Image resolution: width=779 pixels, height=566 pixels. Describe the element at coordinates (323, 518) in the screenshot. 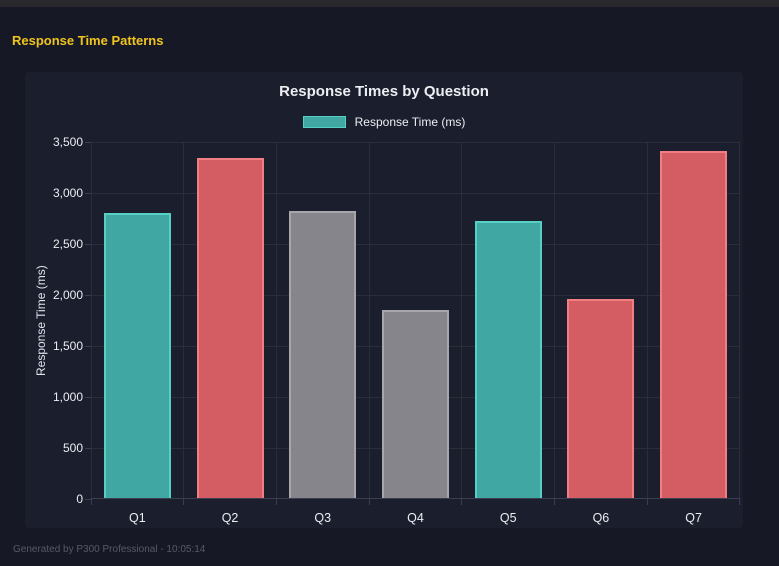

I see `x-tick-label: Q3` at that location.